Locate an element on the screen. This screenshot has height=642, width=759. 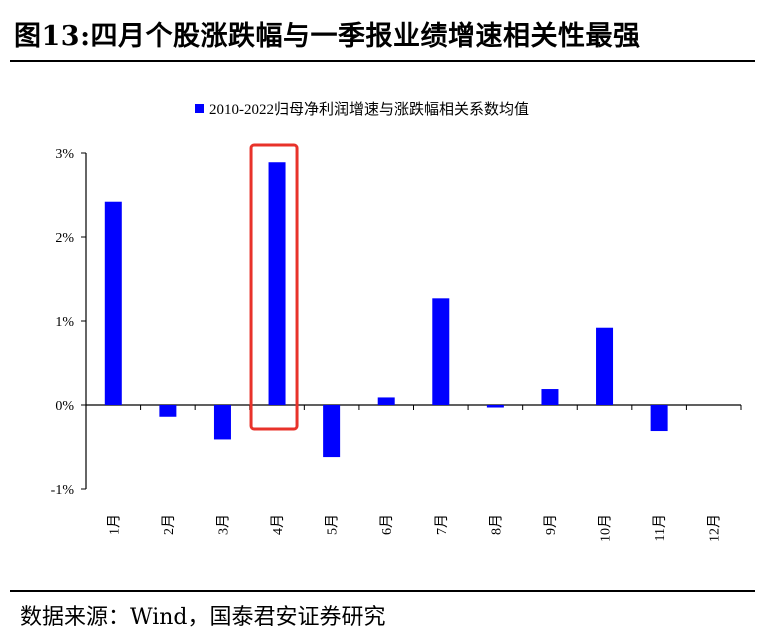
y-tick-label: -1% is located at coordinates (63, 490).